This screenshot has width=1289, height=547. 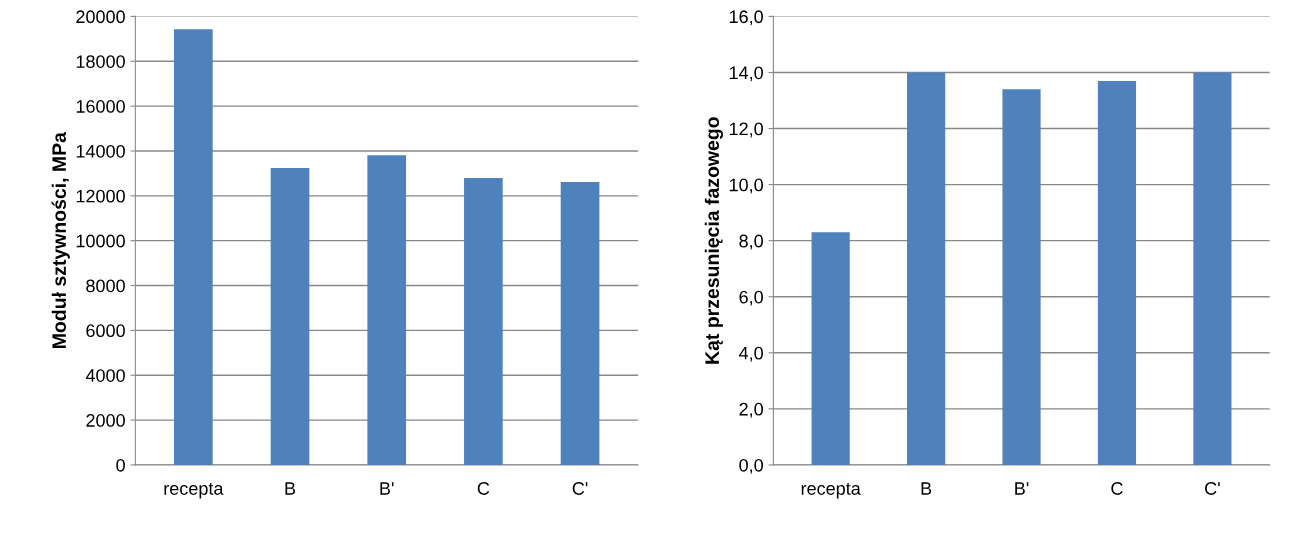 What do you see at coordinates (60, 239) in the screenshot?
I see `y-axis-title: Moduł sztywności, MPa` at bounding box center [60, 239].